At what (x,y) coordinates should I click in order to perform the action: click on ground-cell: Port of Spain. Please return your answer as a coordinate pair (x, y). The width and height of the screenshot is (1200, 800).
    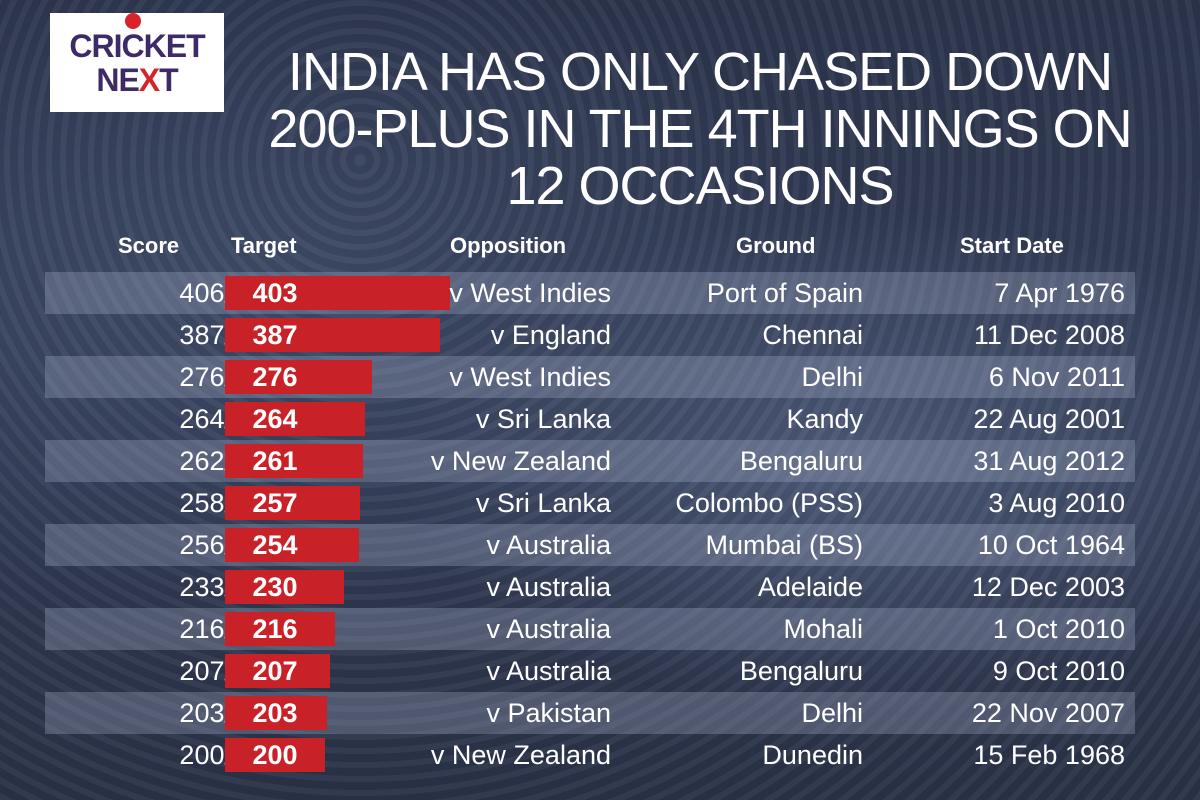
    Looking at the image, I should click on (784, 293).